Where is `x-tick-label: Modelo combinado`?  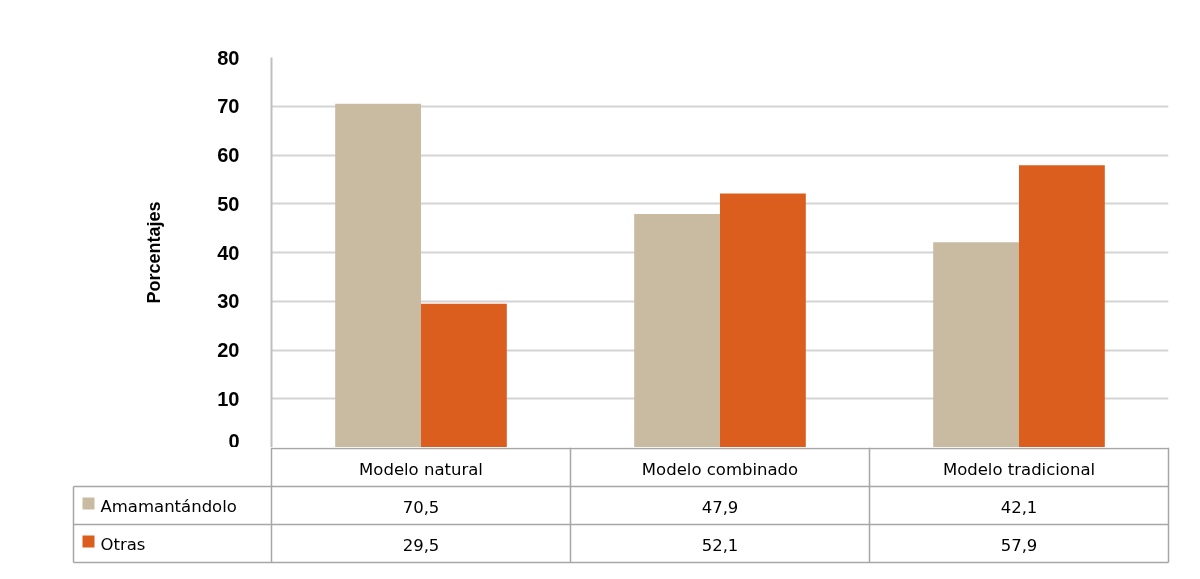
x-tick-label: Modelo combinado is located at coordinates (720, 469).